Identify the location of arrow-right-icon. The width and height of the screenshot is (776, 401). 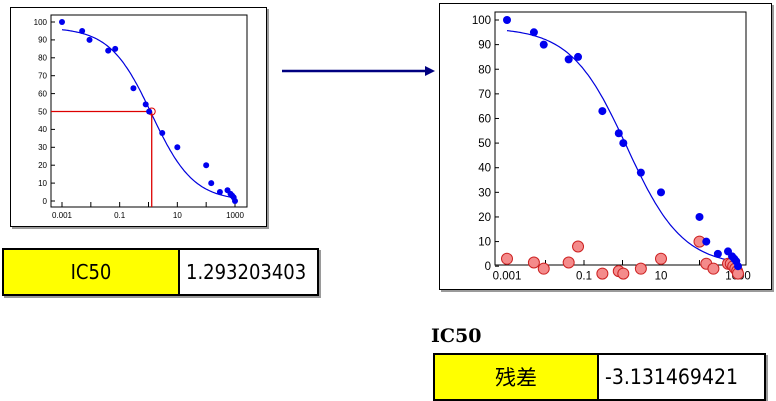
(358, 71).